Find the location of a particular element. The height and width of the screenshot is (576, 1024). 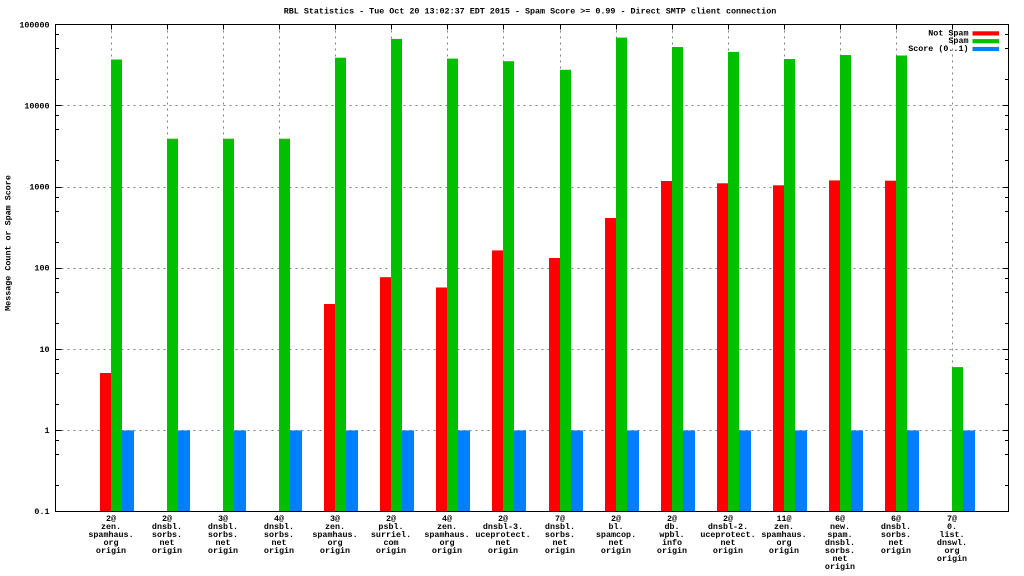

svg-text: dnsbl-2. is located at coordinates (728, 527).